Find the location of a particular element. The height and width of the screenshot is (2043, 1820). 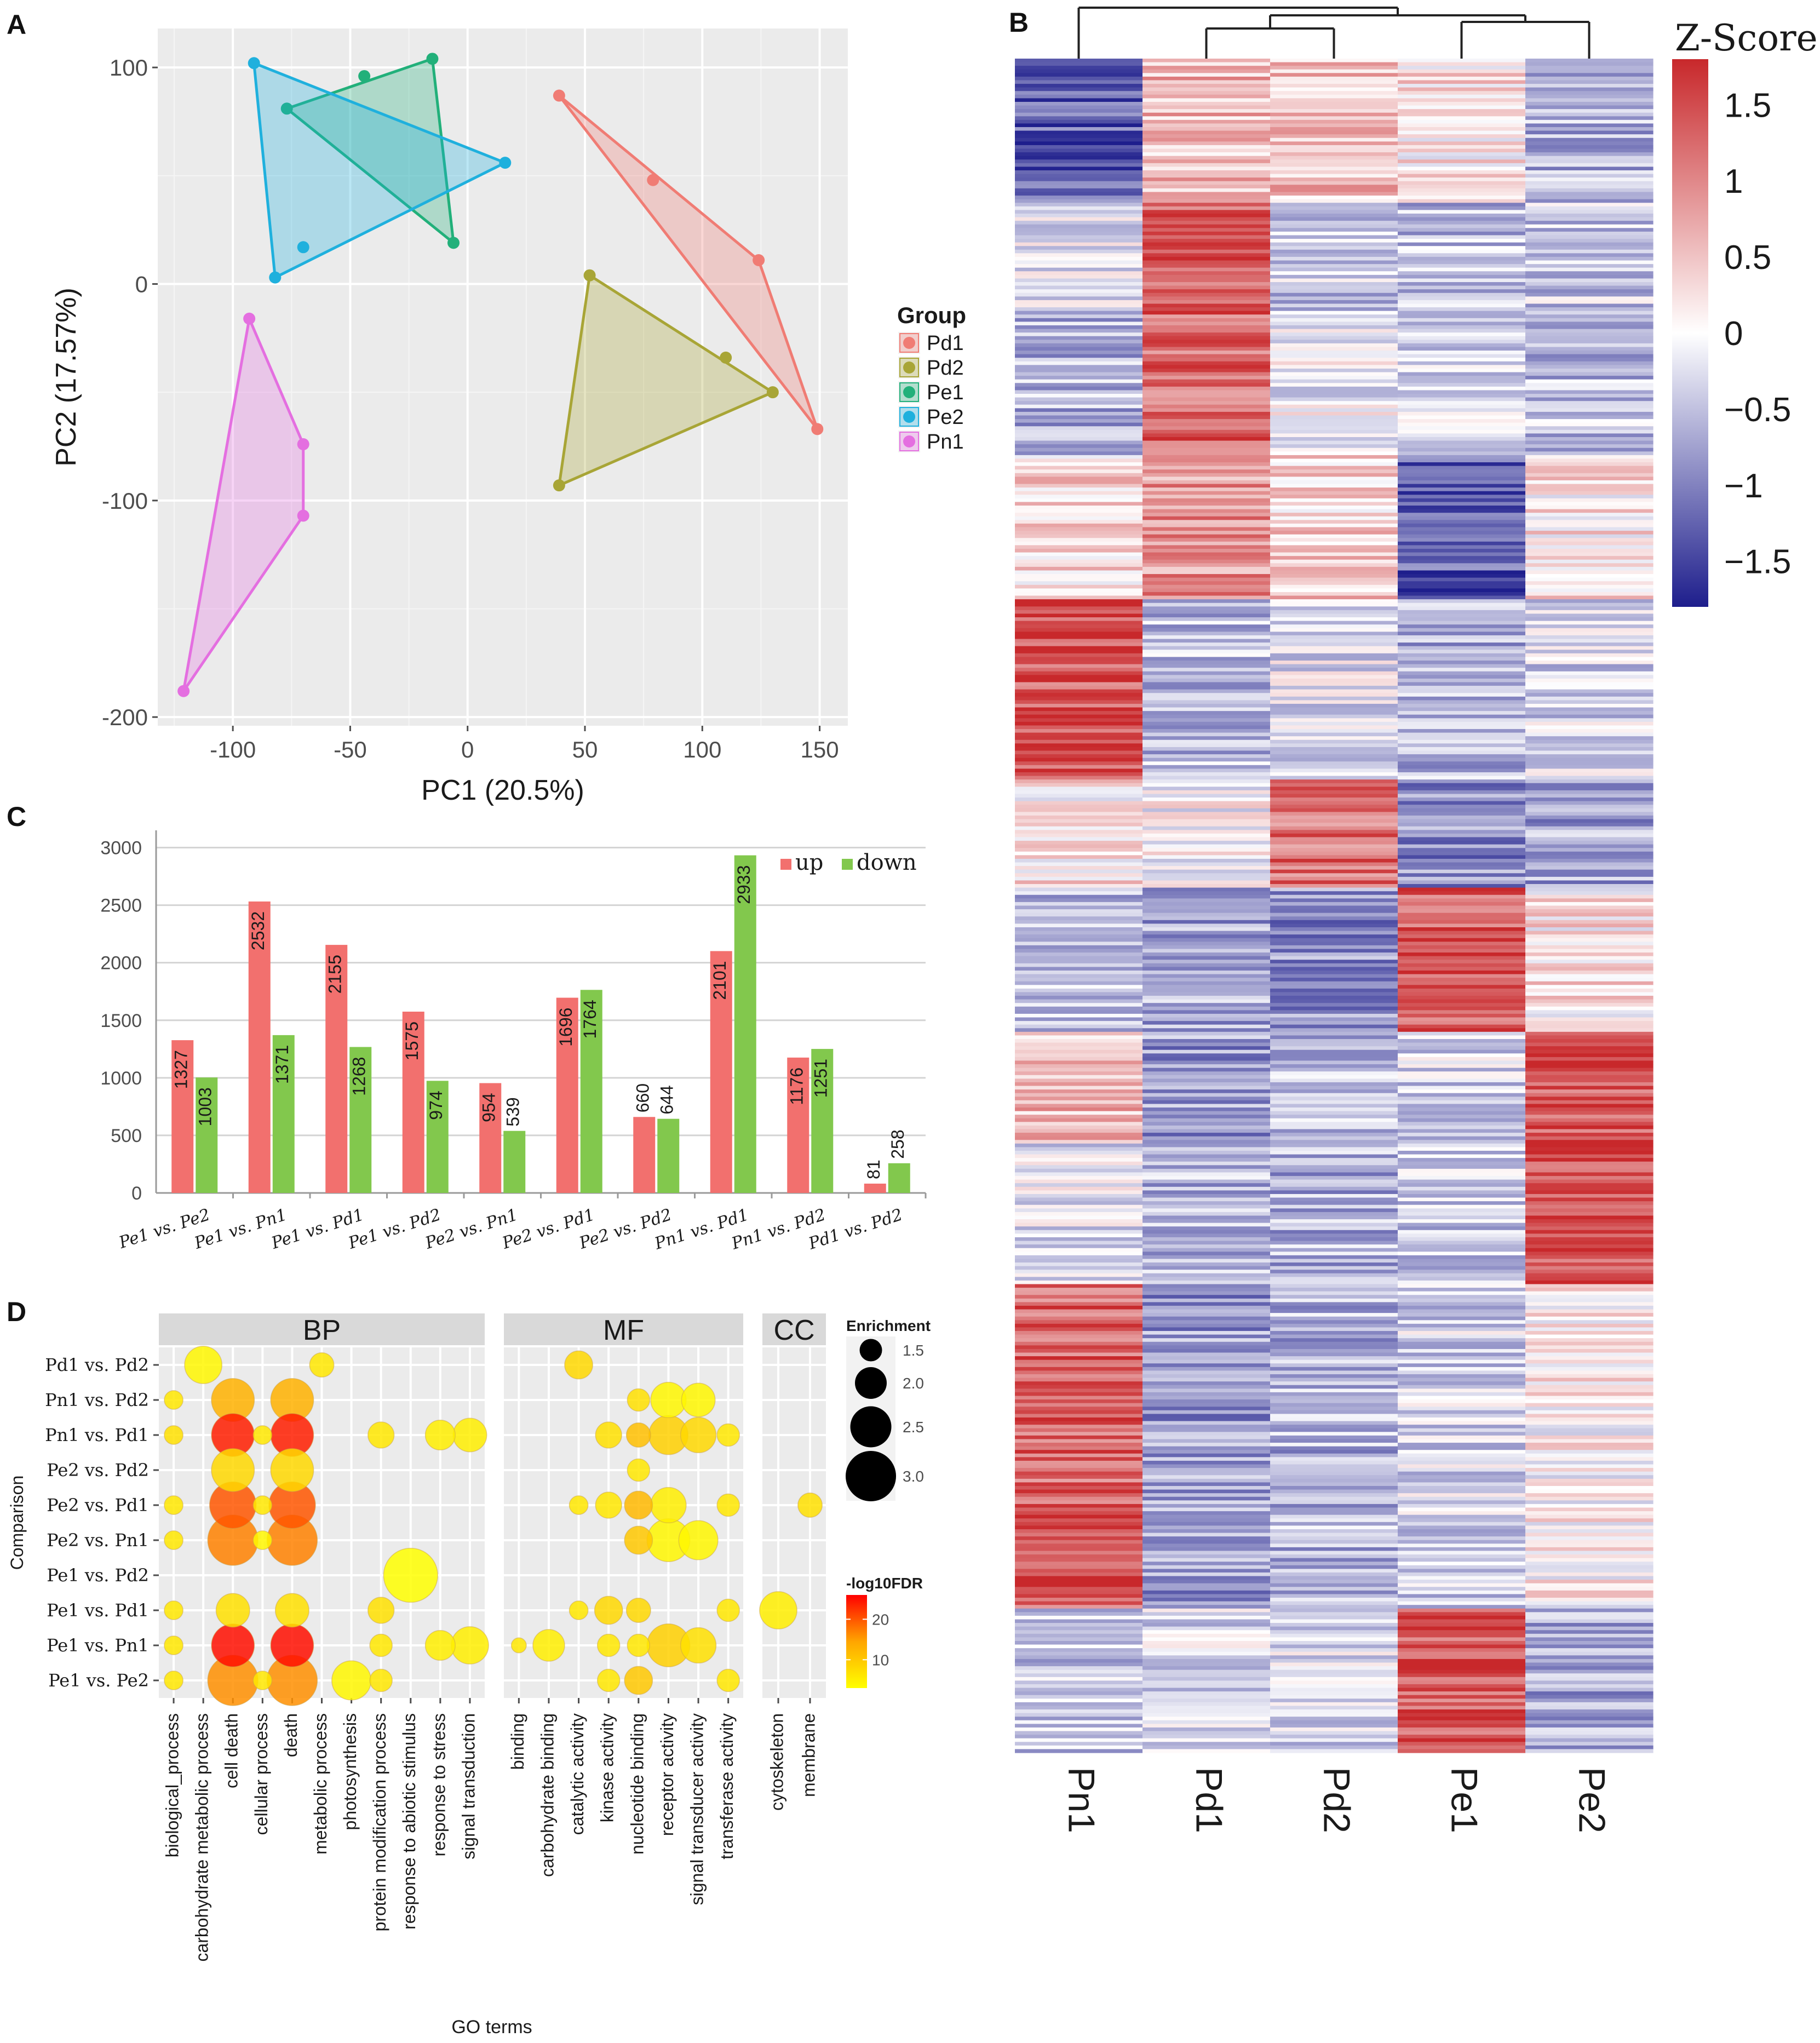

bar-label-up: 1575 is located at coordinates (412, 1041).